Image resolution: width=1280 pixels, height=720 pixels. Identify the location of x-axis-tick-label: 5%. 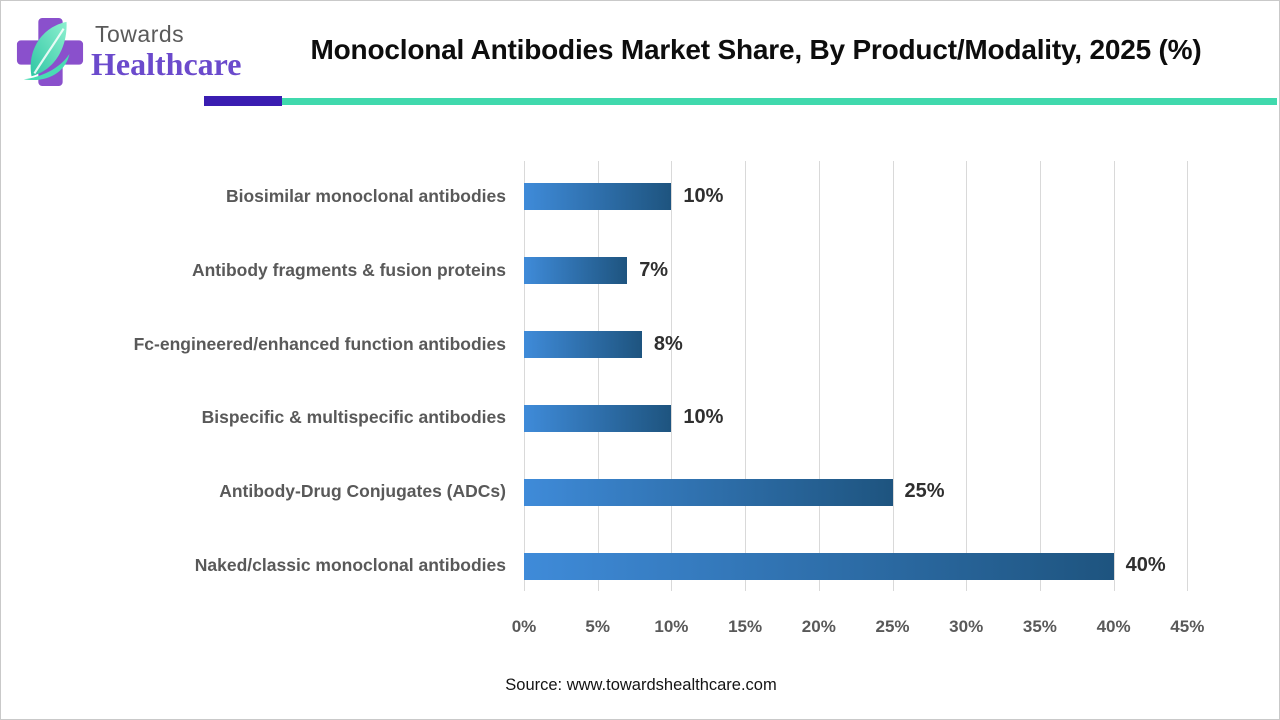
(597, 626).